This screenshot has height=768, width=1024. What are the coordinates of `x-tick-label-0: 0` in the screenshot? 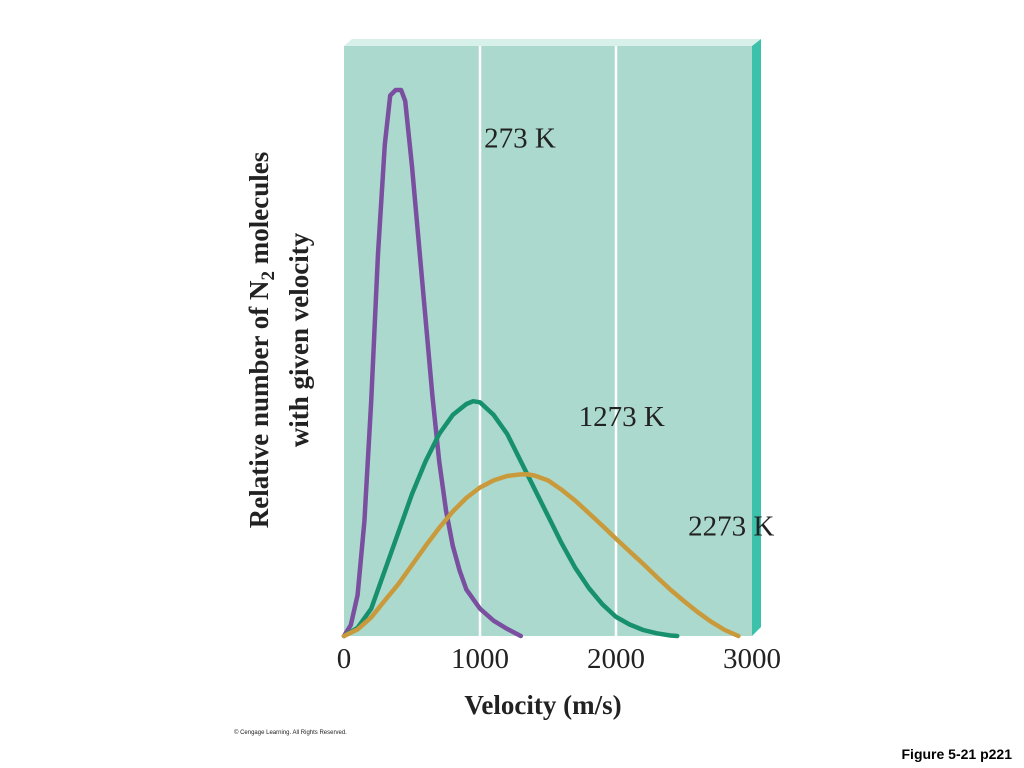 It's located at (344, 659).